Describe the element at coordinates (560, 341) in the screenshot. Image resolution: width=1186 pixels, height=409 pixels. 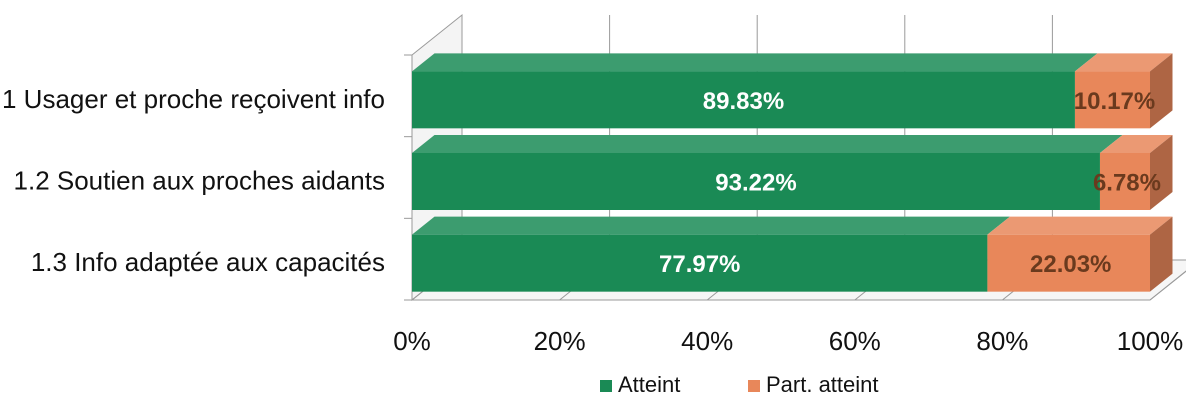
I see `x-tick-label: 20%` at that location.